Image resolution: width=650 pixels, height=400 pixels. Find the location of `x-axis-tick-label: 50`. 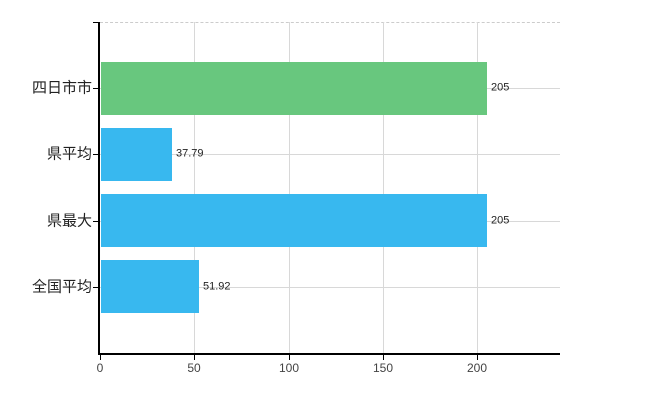

x-axis-tick-label: 50 is located at coordinates (194, 368).